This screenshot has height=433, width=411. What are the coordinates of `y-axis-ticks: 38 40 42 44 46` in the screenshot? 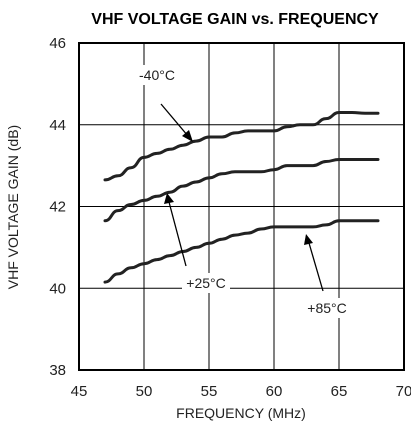 It's located at (57, 207).